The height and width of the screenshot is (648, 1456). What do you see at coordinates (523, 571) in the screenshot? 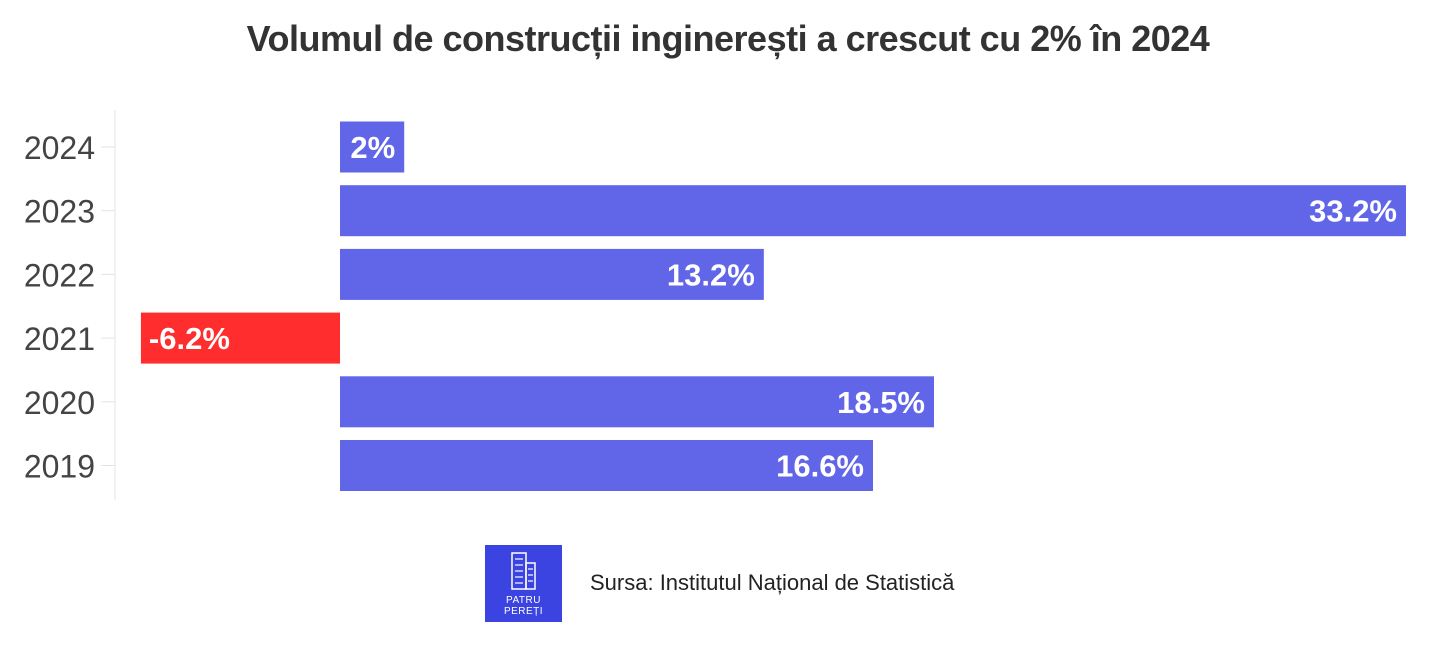
I see `building-icon` at bounding box center [523, 571].